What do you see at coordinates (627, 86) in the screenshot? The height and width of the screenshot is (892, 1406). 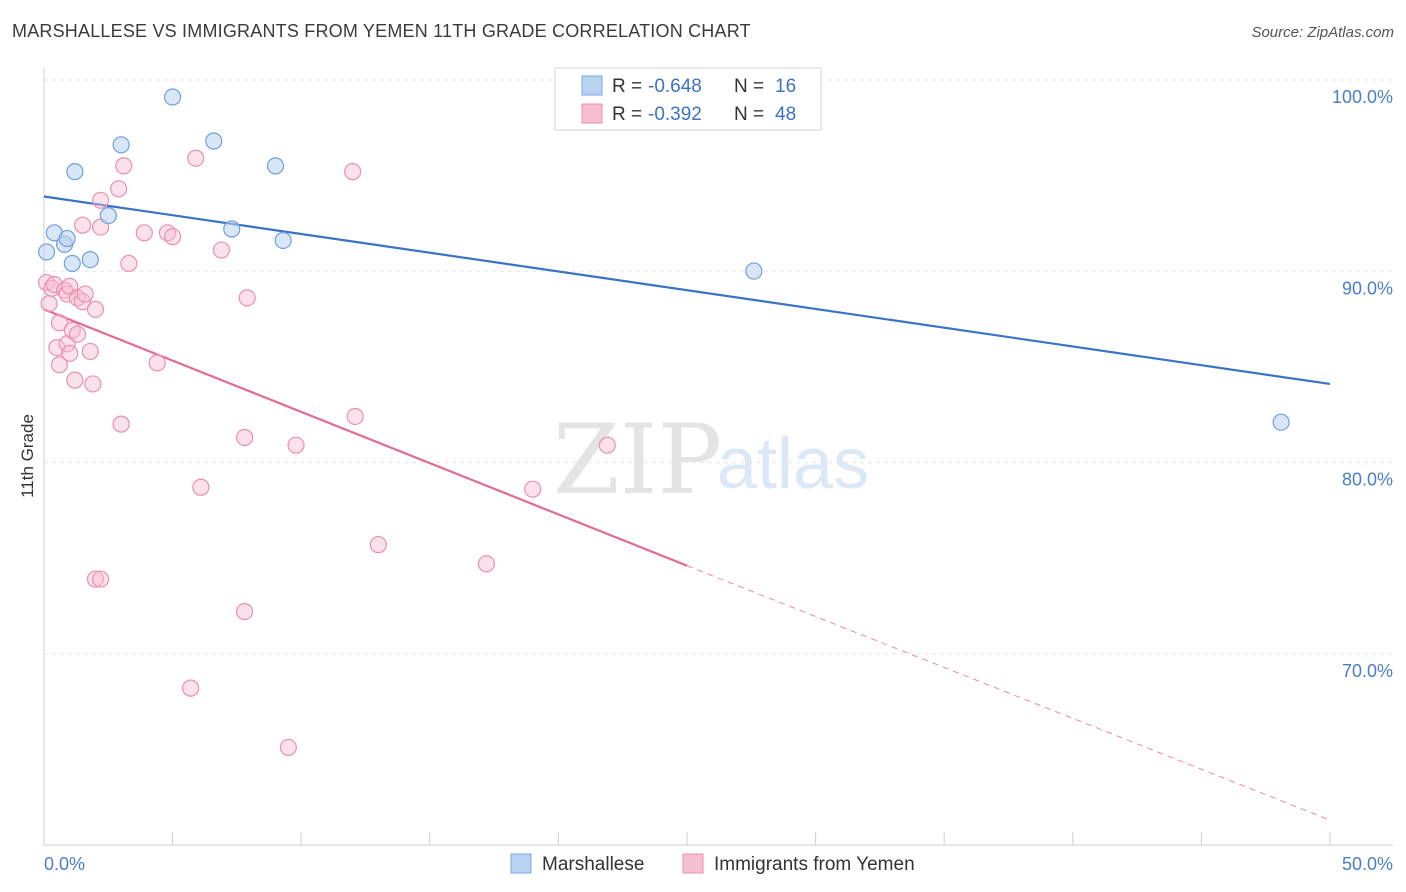 I see `stats-legend-r-label-1: R =` at bounding box center [627, 86].